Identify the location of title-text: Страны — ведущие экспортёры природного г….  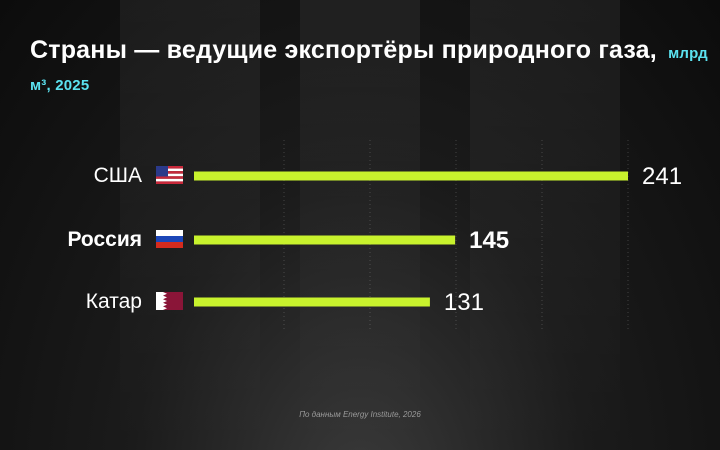
(343, 50).